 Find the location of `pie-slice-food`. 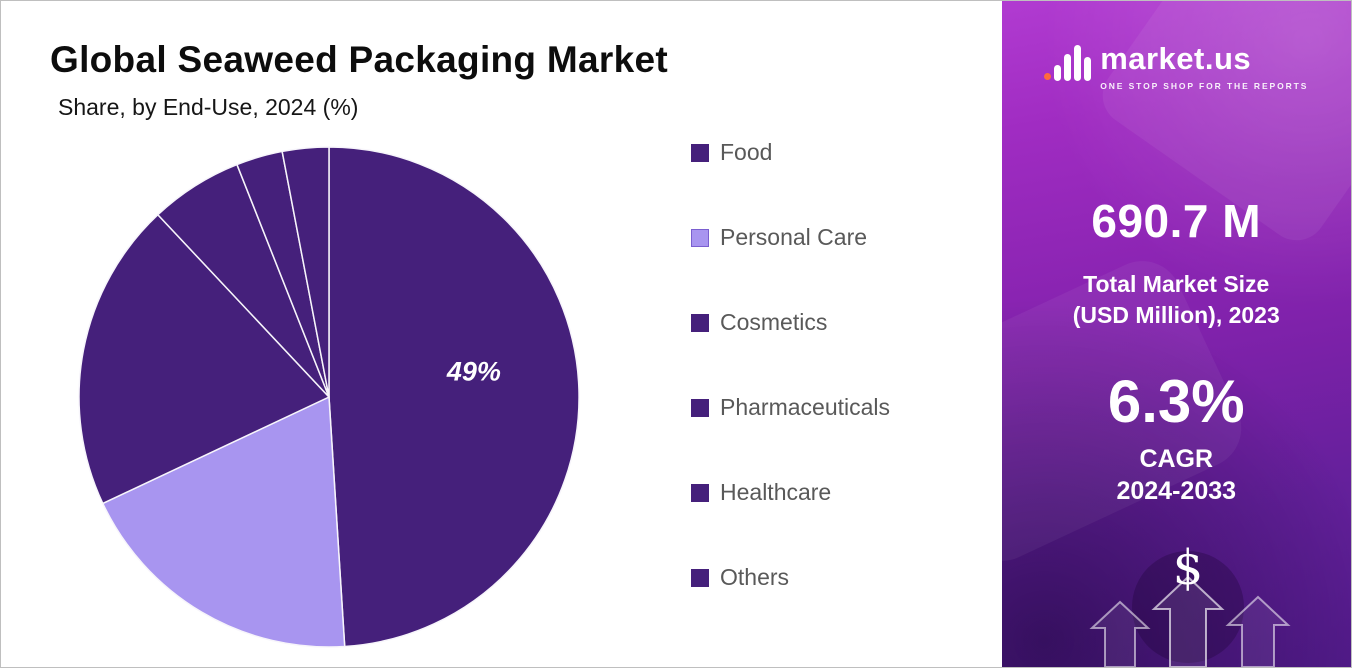

pie-slice-food is located at coordinates (454, 397).